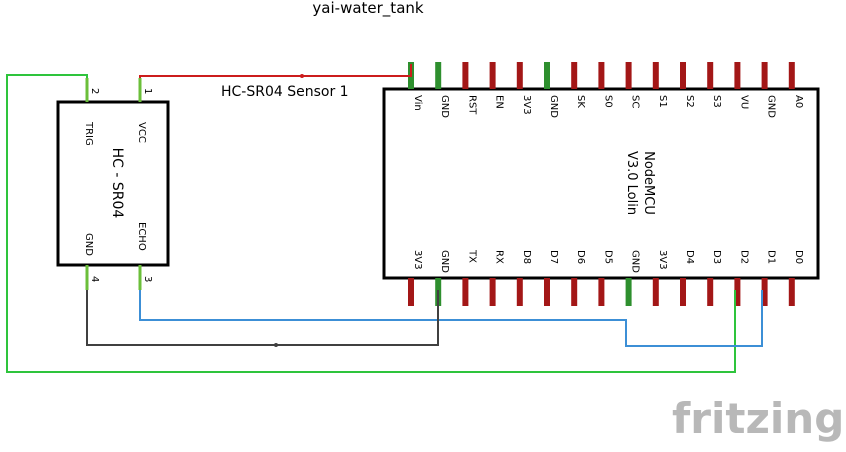 This screenshot has width=846, height=452. I want to click on wire-vcc-red, so click(275, 71).